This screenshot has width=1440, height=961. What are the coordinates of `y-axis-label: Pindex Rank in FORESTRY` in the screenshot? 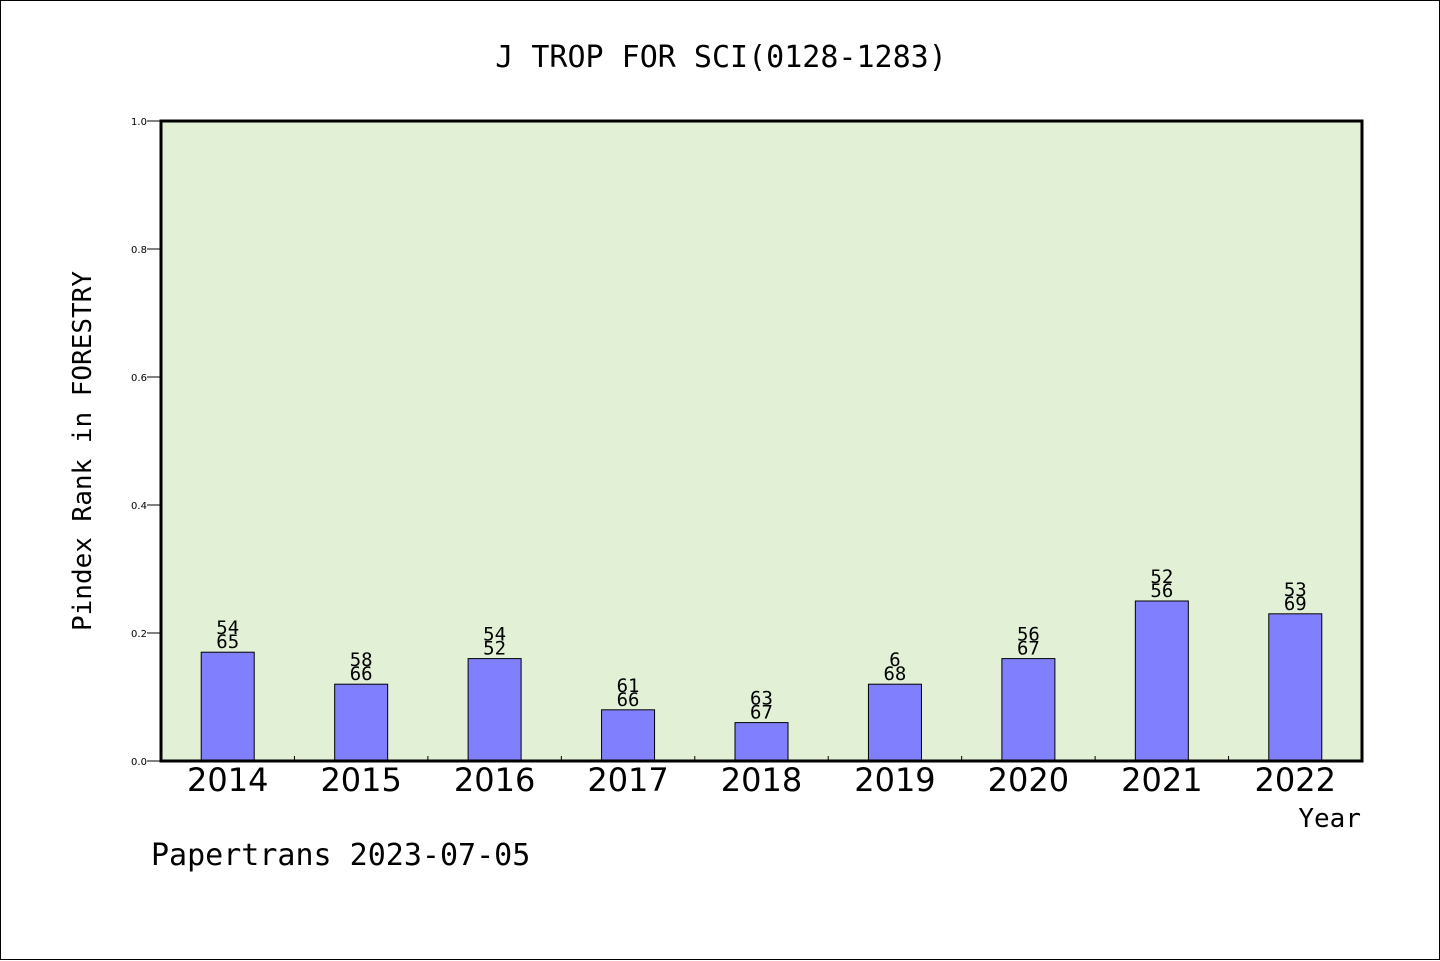 It's located at (83, 451).